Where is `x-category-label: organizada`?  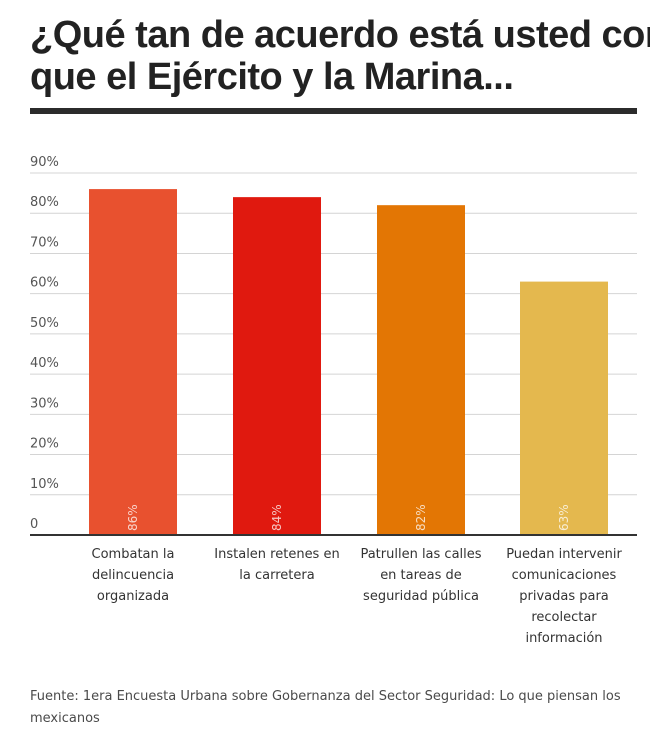 x-category-label: organizada is located at coordinates (133, 596).